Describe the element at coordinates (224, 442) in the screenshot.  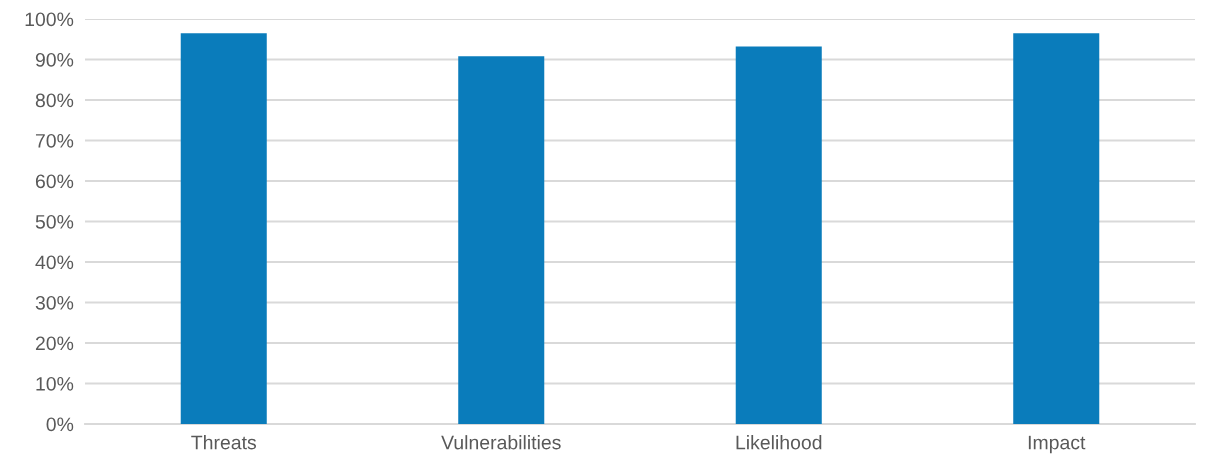
I see `x-tick-label: Threats` at that location.